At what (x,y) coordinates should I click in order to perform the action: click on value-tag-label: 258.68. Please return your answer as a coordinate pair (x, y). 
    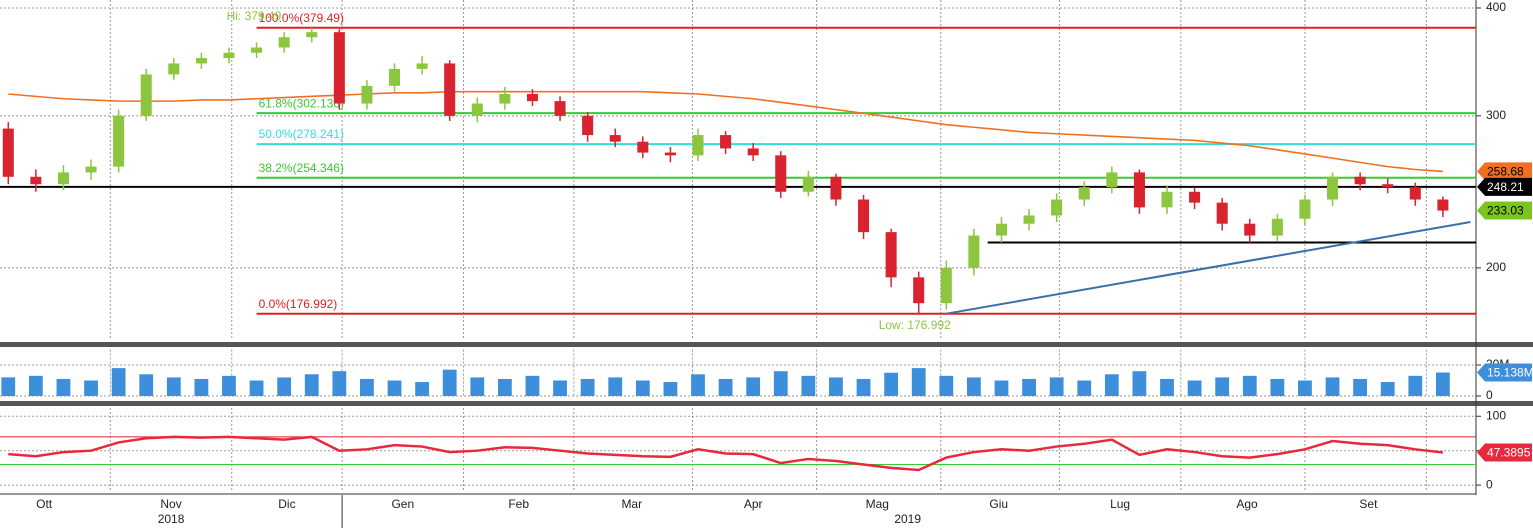
    Looking at the image, I should click on (1505, 172).